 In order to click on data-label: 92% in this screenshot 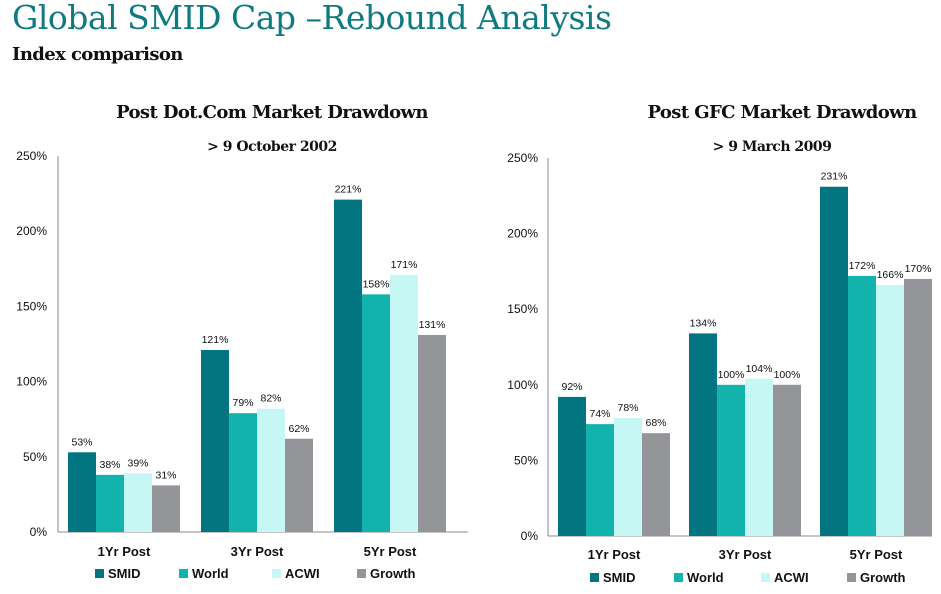, I will do `click(571, 387)`.